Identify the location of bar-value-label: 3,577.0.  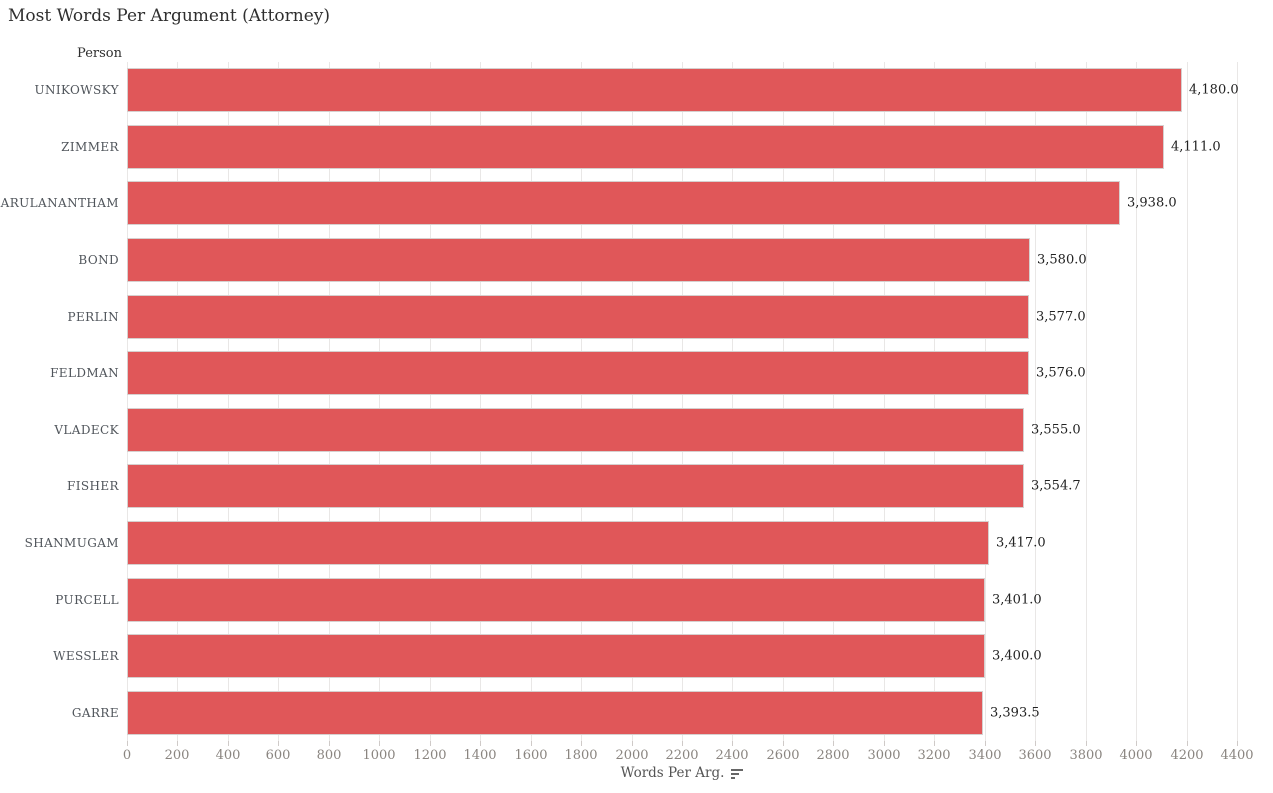
(1061, 317).